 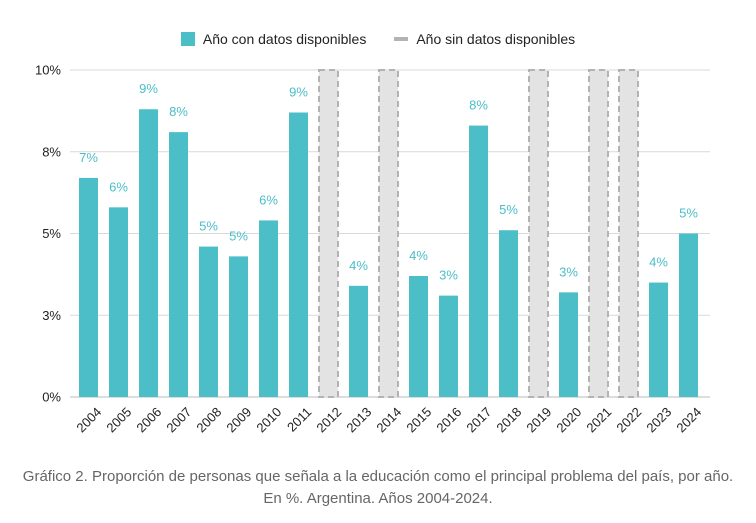 I want to click on legend-item-unavailable: Año sin datos disponibles, so click(x=484, y=39).